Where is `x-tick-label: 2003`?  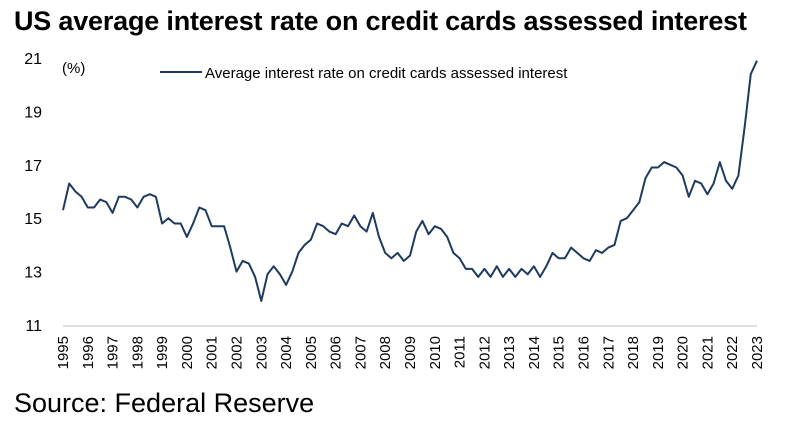 x-tick-label: 2003 is located at coordinates (261, 352).